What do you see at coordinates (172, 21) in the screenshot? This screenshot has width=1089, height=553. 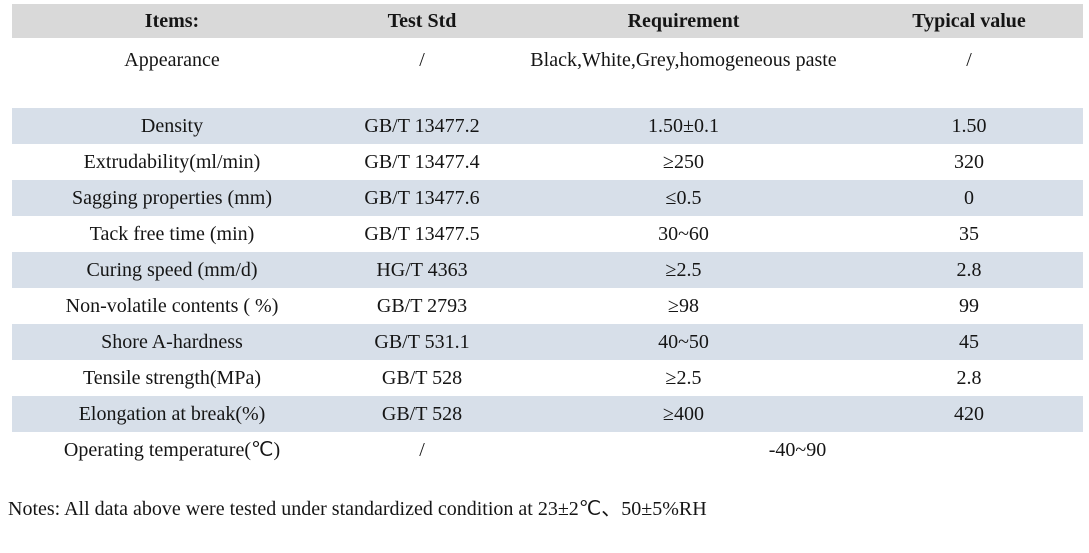 I see `column-header-items: Items:` at bounding box center [172, 21].